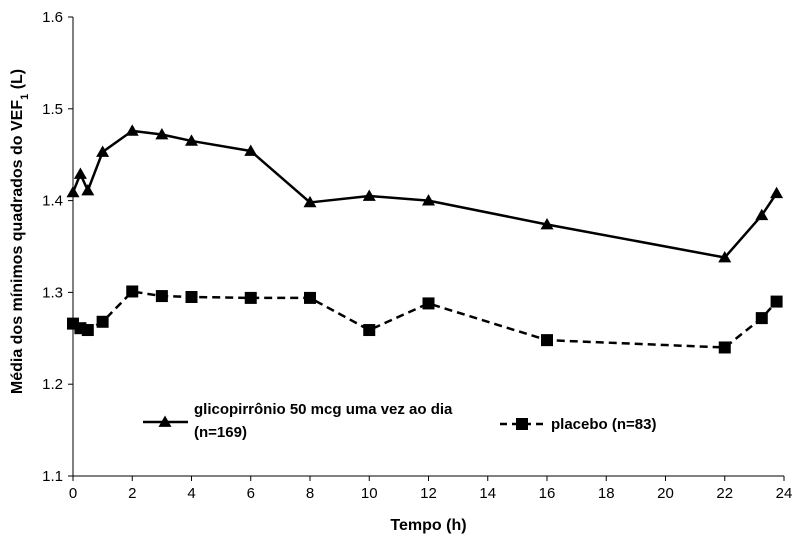 This screenshot has height=543, width=802. What do you see at coordinates (191, 493) in the screenshot?
I see `x-tick-label: 4` at bounding box center [191, 493].